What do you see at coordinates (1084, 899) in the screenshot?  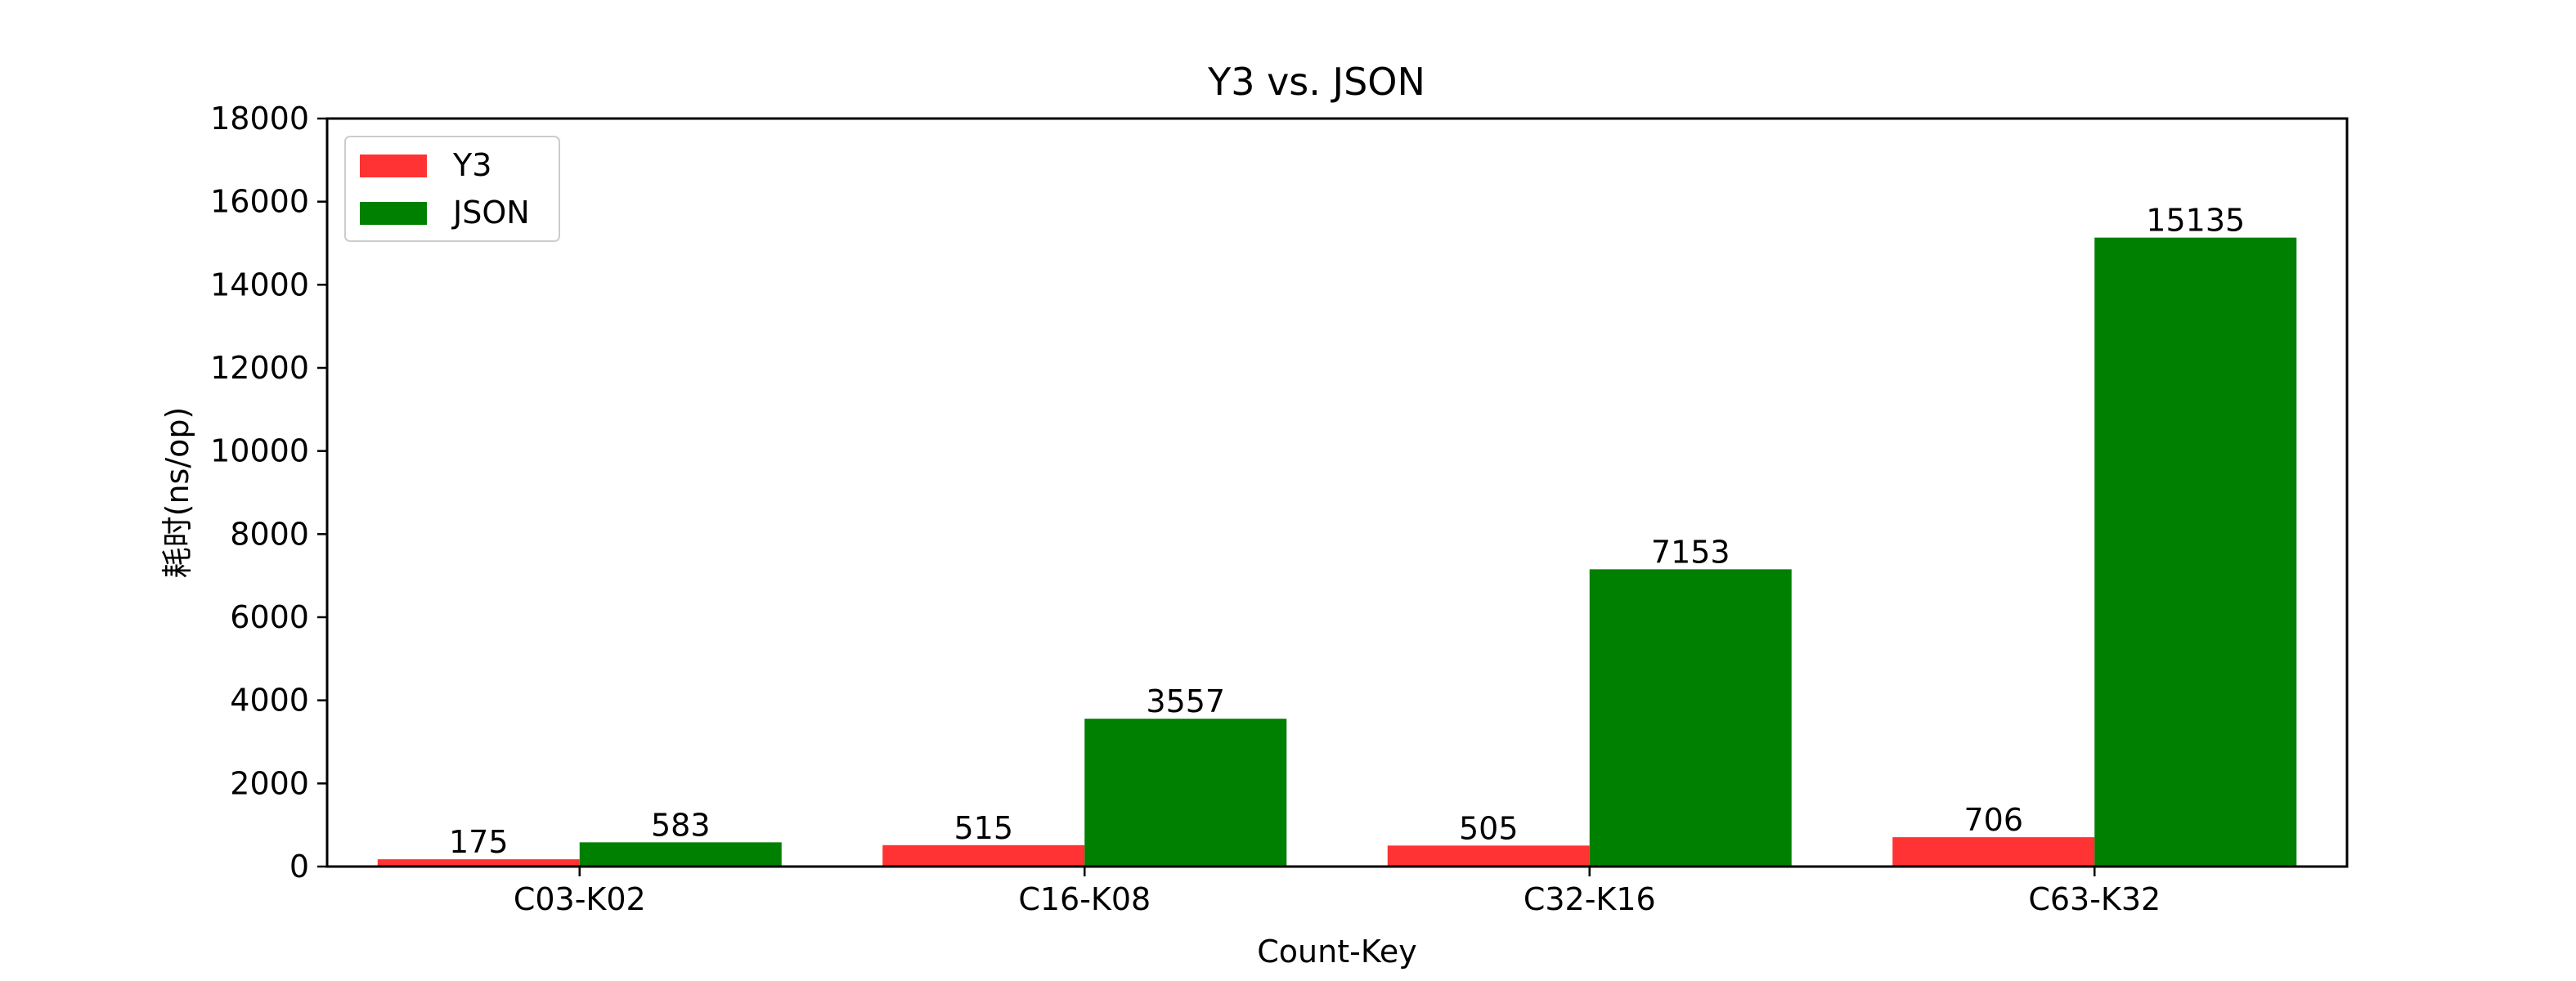 I see `x-tick-label: C16-K08` at bounding box center [1084, 899].